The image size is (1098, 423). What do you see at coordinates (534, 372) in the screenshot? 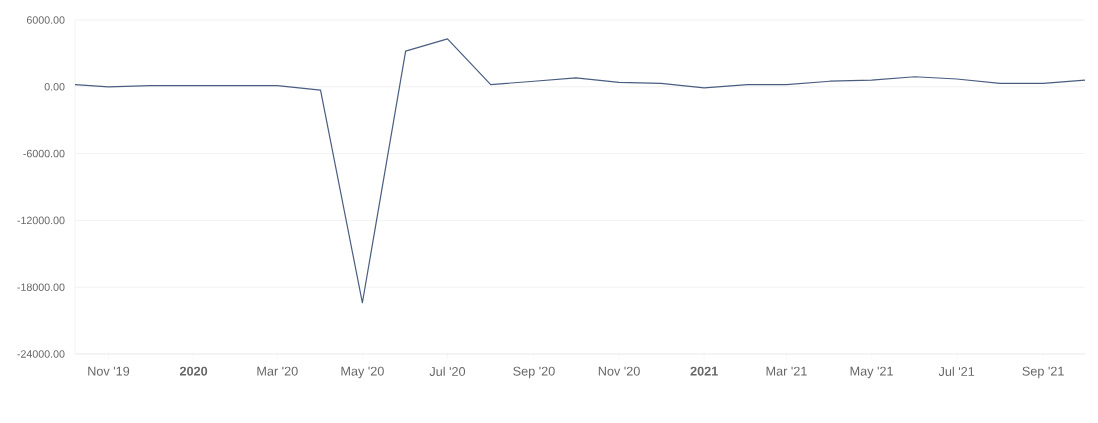
I see `x-tick-label: Sep '20` at bounding box center [534, 372].